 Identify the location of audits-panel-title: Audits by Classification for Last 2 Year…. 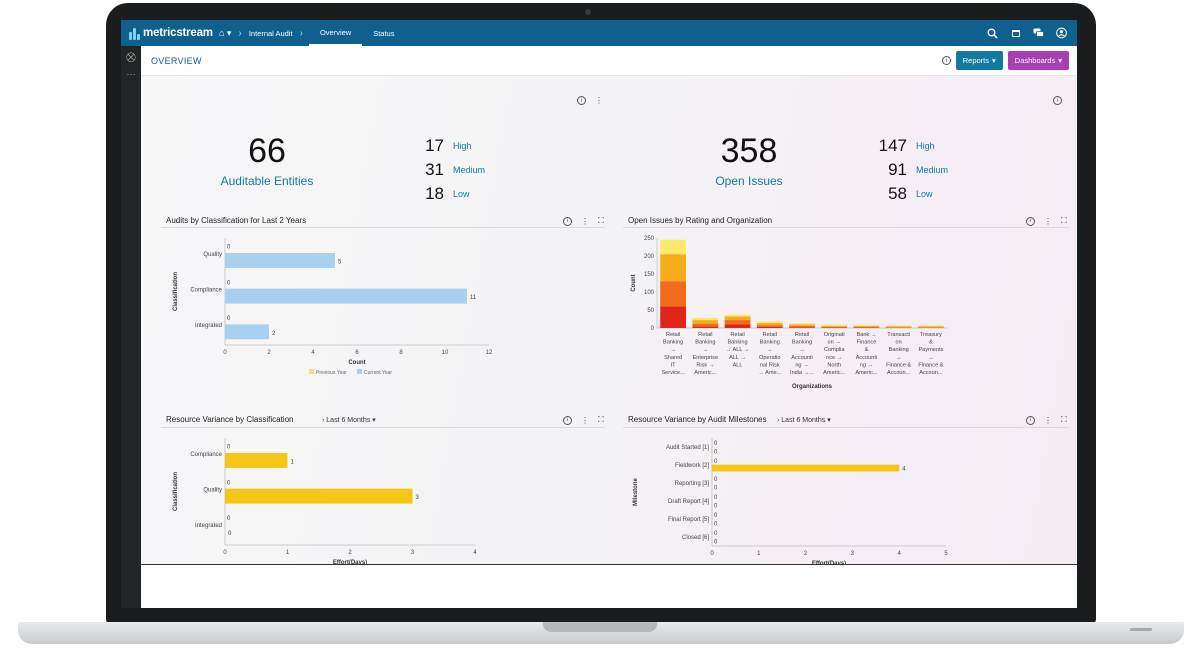
(236, 220).